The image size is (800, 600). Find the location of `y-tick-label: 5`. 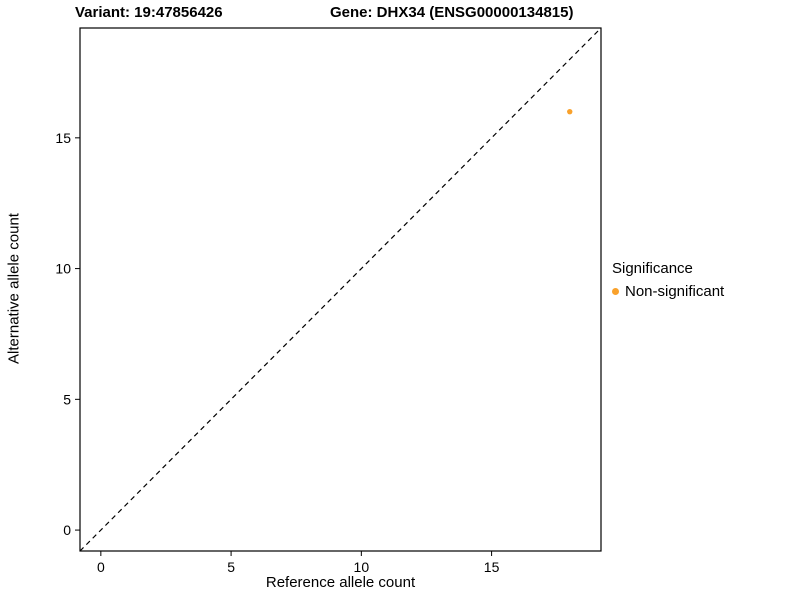

y-tick-label: 5 is located at coordinates (67, 399).